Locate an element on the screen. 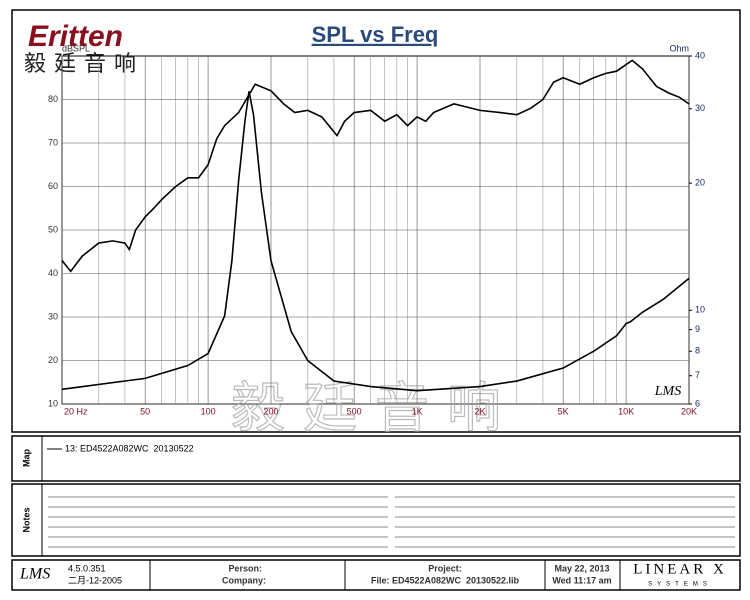 The image size is (750, 600). x-tick-label: 50 is located at coordinates (145, 411).